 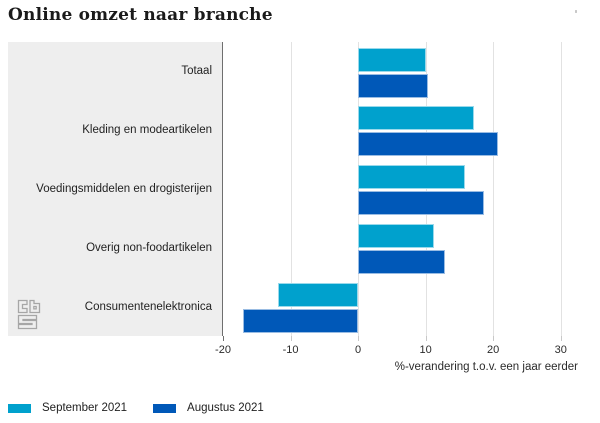 What do you see at coordinates (576, 11) in the screenshot?
I see `hamburger-bar` at bounding box center [576, 11].